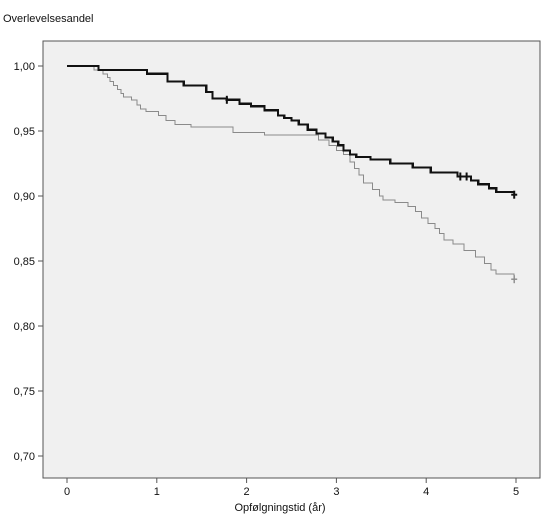  What do you see at coordinates (291, 488) in the screenshot?
I see `x-axis: 0 1 2 3 4 5` at bounding box center [291, 488].